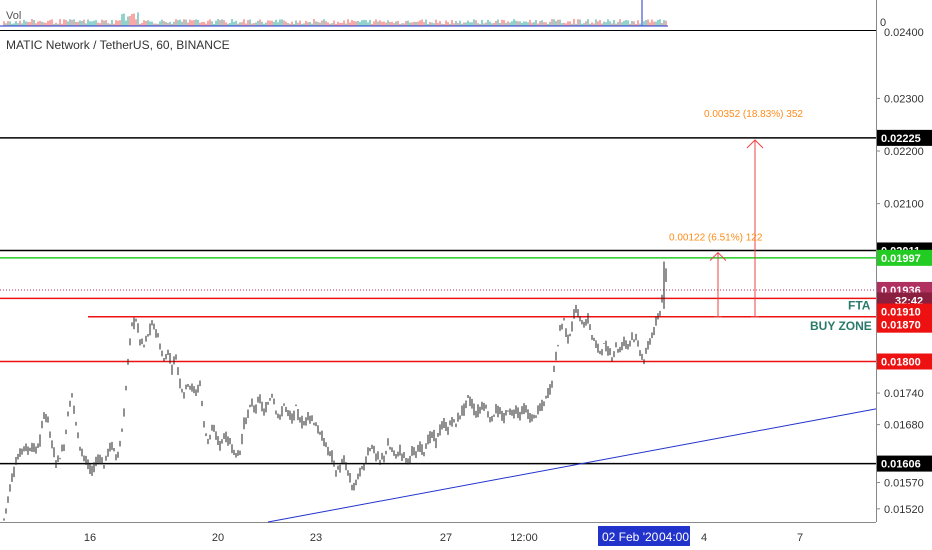 This screenshot has height=550, width=932. I want to click on price-label: 0.01910, so click(904, 311).